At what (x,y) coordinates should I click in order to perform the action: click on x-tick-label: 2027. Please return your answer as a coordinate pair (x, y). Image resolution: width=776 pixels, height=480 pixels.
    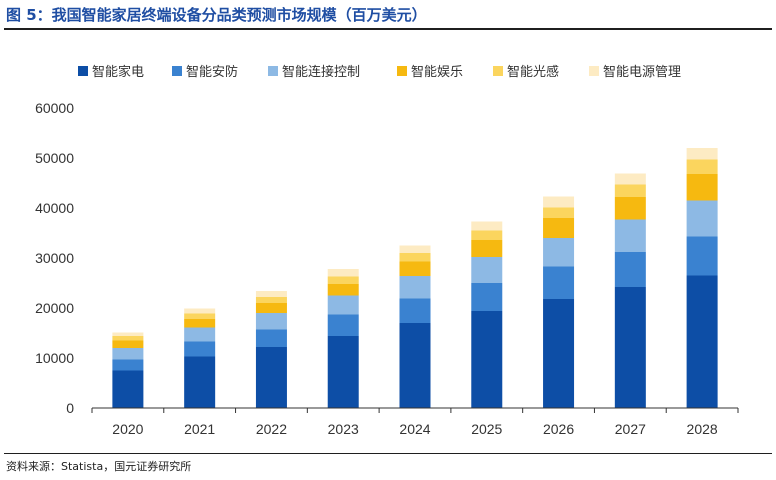
    Looking at the image, I should click on (630, 429).